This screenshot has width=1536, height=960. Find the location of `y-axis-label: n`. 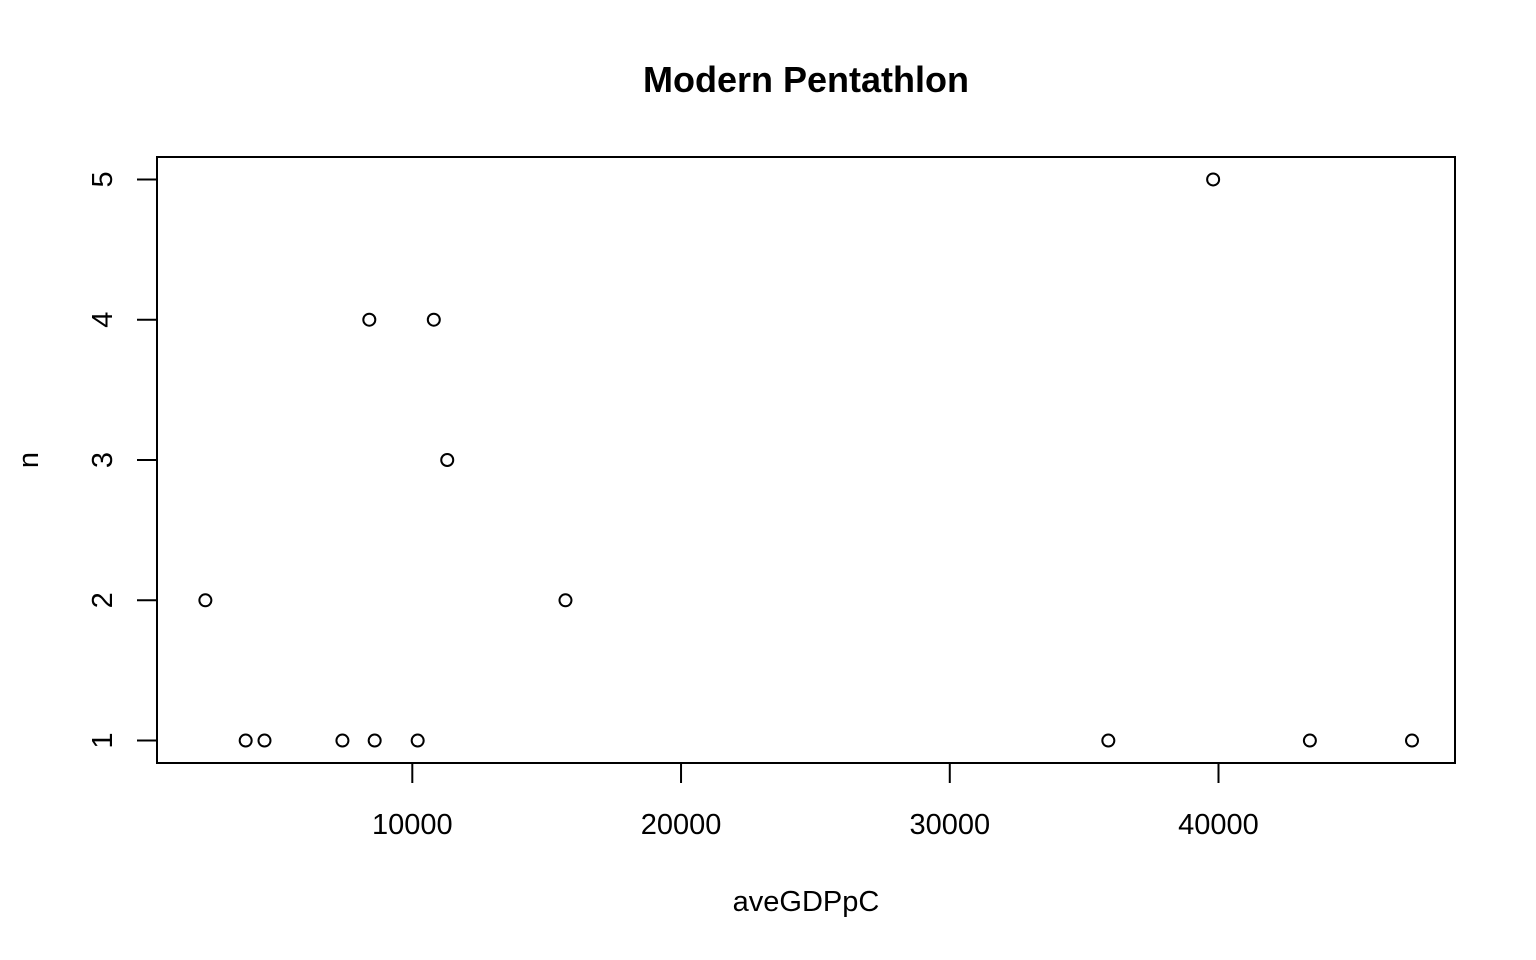

y-axis-label: n is located at coordinates (29, 460).